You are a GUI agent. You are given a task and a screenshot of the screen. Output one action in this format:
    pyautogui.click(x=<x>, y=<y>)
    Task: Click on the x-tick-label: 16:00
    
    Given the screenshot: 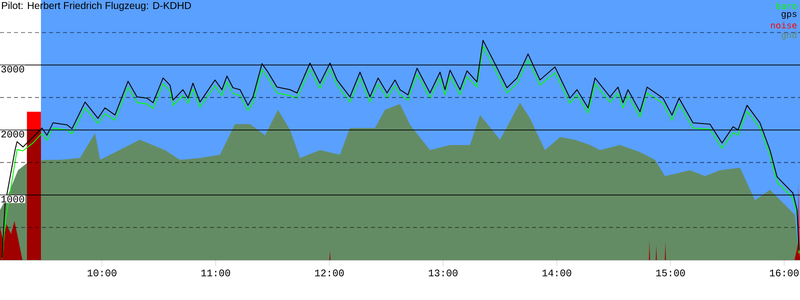 What is the action you would take?
    pyautogui.click(x=784, y=273)
    